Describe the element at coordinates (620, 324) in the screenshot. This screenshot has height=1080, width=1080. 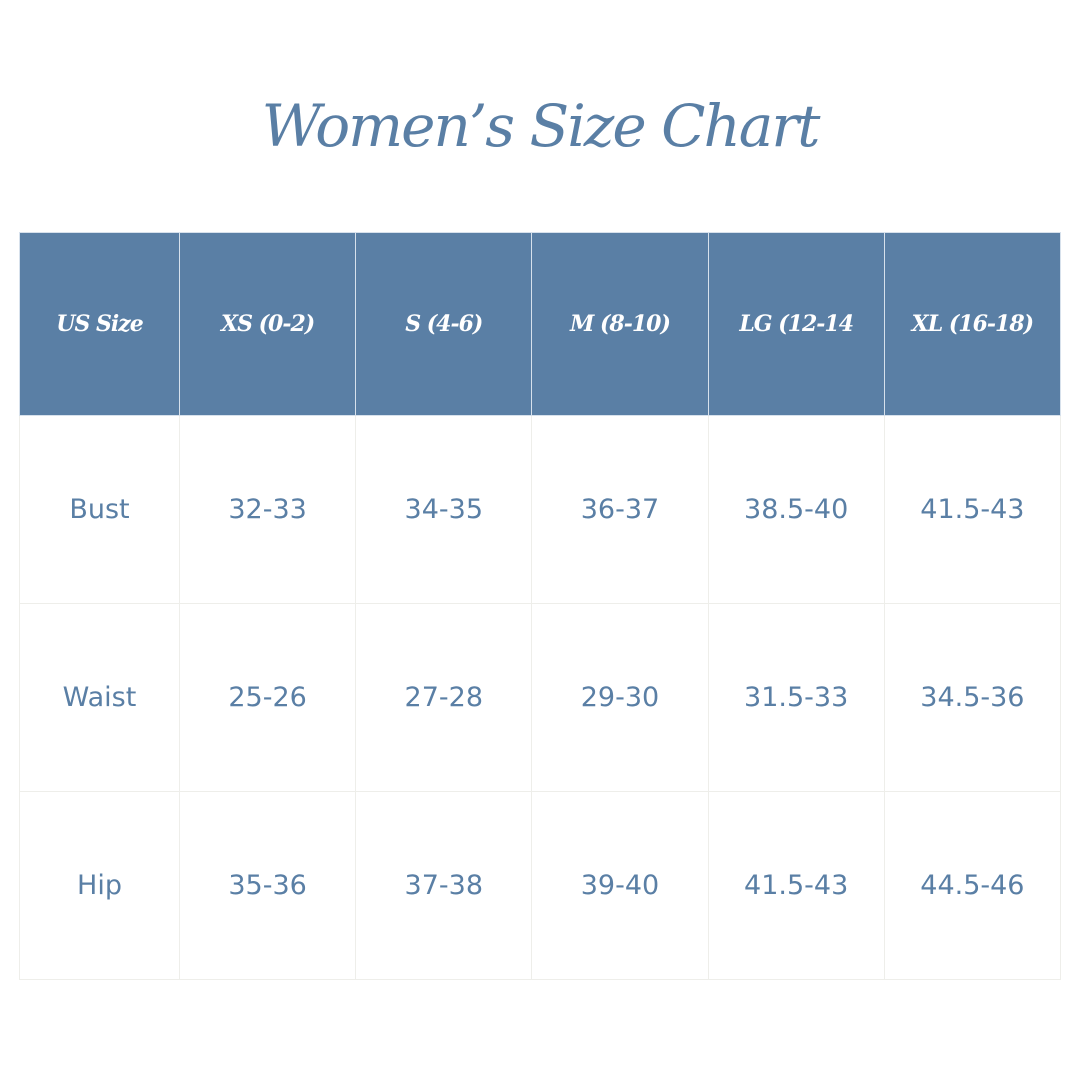
I see `header-cell: M (8-10)` at that location.